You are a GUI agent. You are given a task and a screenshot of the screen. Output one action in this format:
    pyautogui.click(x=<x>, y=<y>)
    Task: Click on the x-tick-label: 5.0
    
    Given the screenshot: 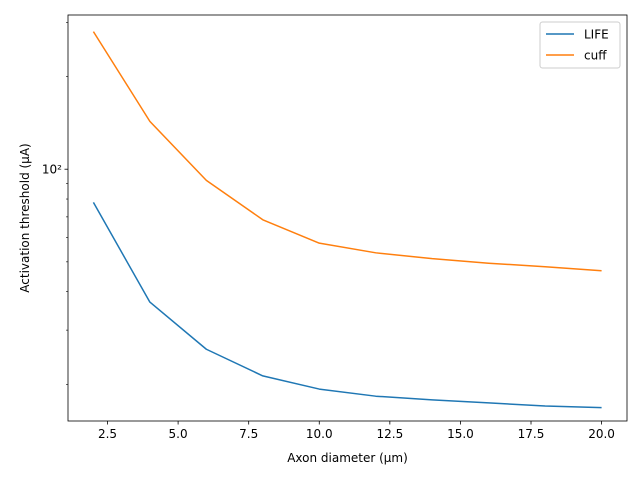 What is the action you would take?
    pyautogui.click(x=178, y=434)
    